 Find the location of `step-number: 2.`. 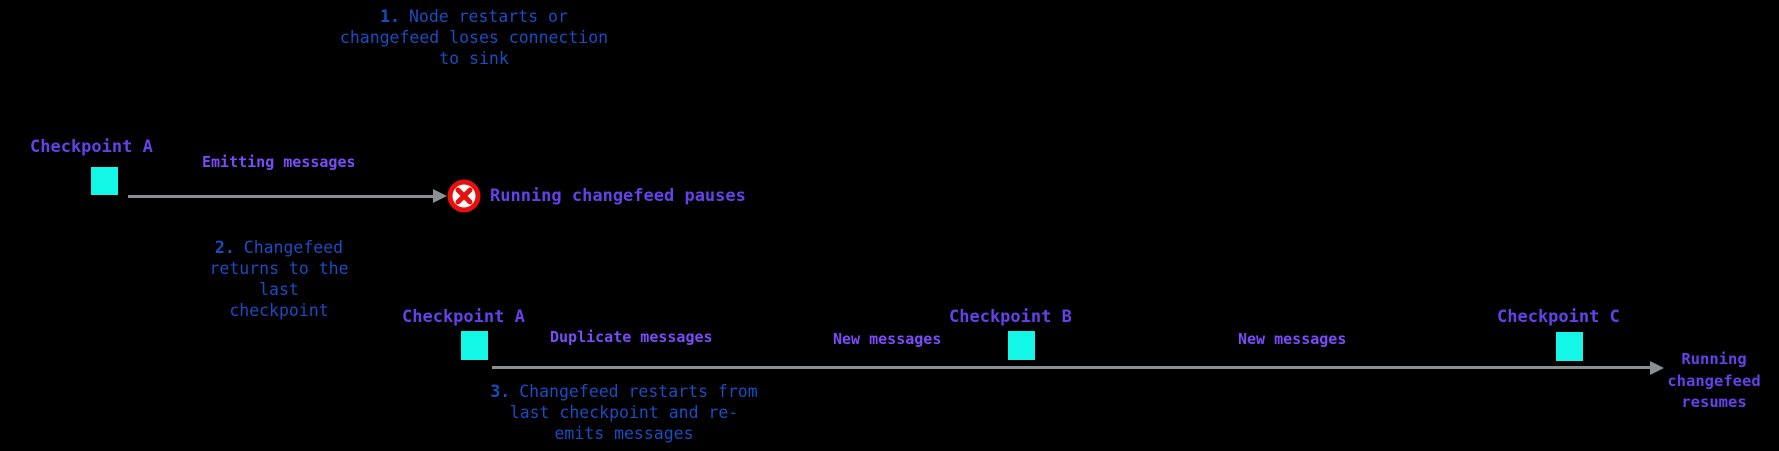

step-number: 2. is located at coordinates (224, 247).